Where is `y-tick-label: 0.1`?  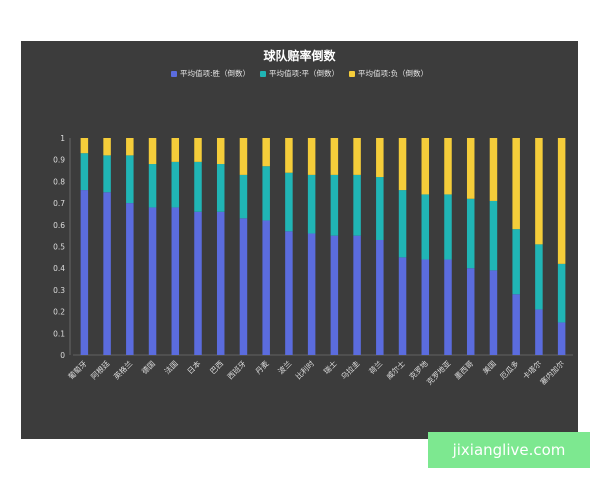
y-tick-label: 0.1 is located at coordinates (59, 333).